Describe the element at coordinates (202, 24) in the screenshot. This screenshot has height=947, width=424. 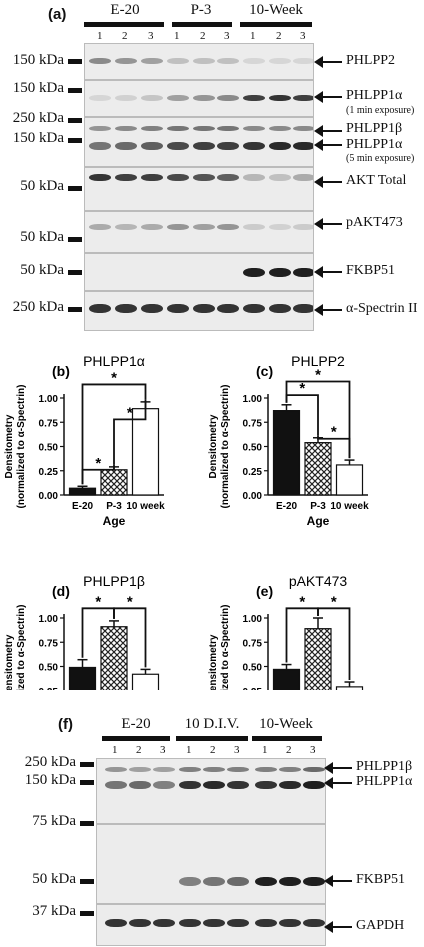
I see `group-bar-p3` at that location.